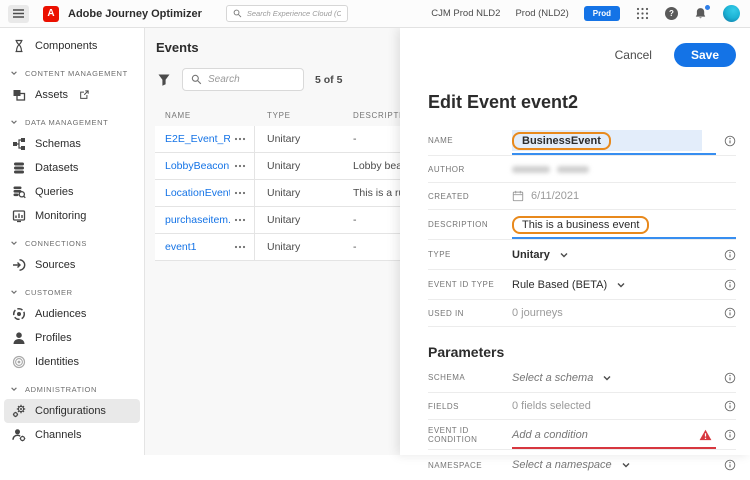 This screenshot has width=750, height=480. What do you see at coordinates (458, 224) in the screenshot?
I see `field-label: DESCRIPTION` at bounding box center [458, 224].